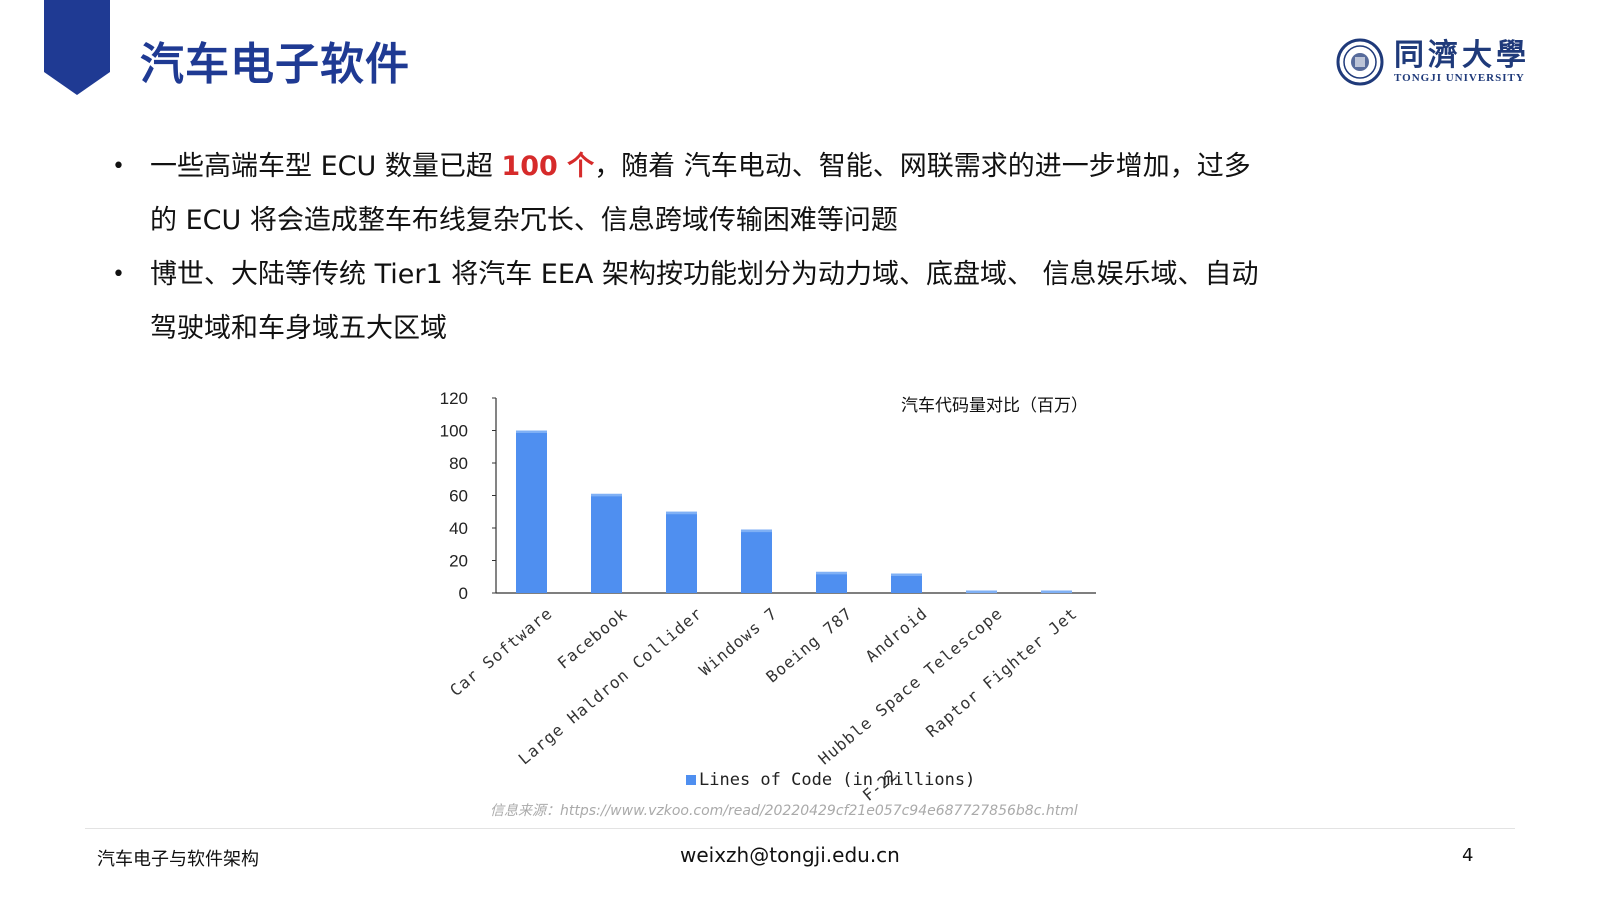  What do you see at coordinates (1001, 673) in the screenshot?
I see `x-tick-label: Raptor Fighter Jet` at bounding box center [1001, 673].